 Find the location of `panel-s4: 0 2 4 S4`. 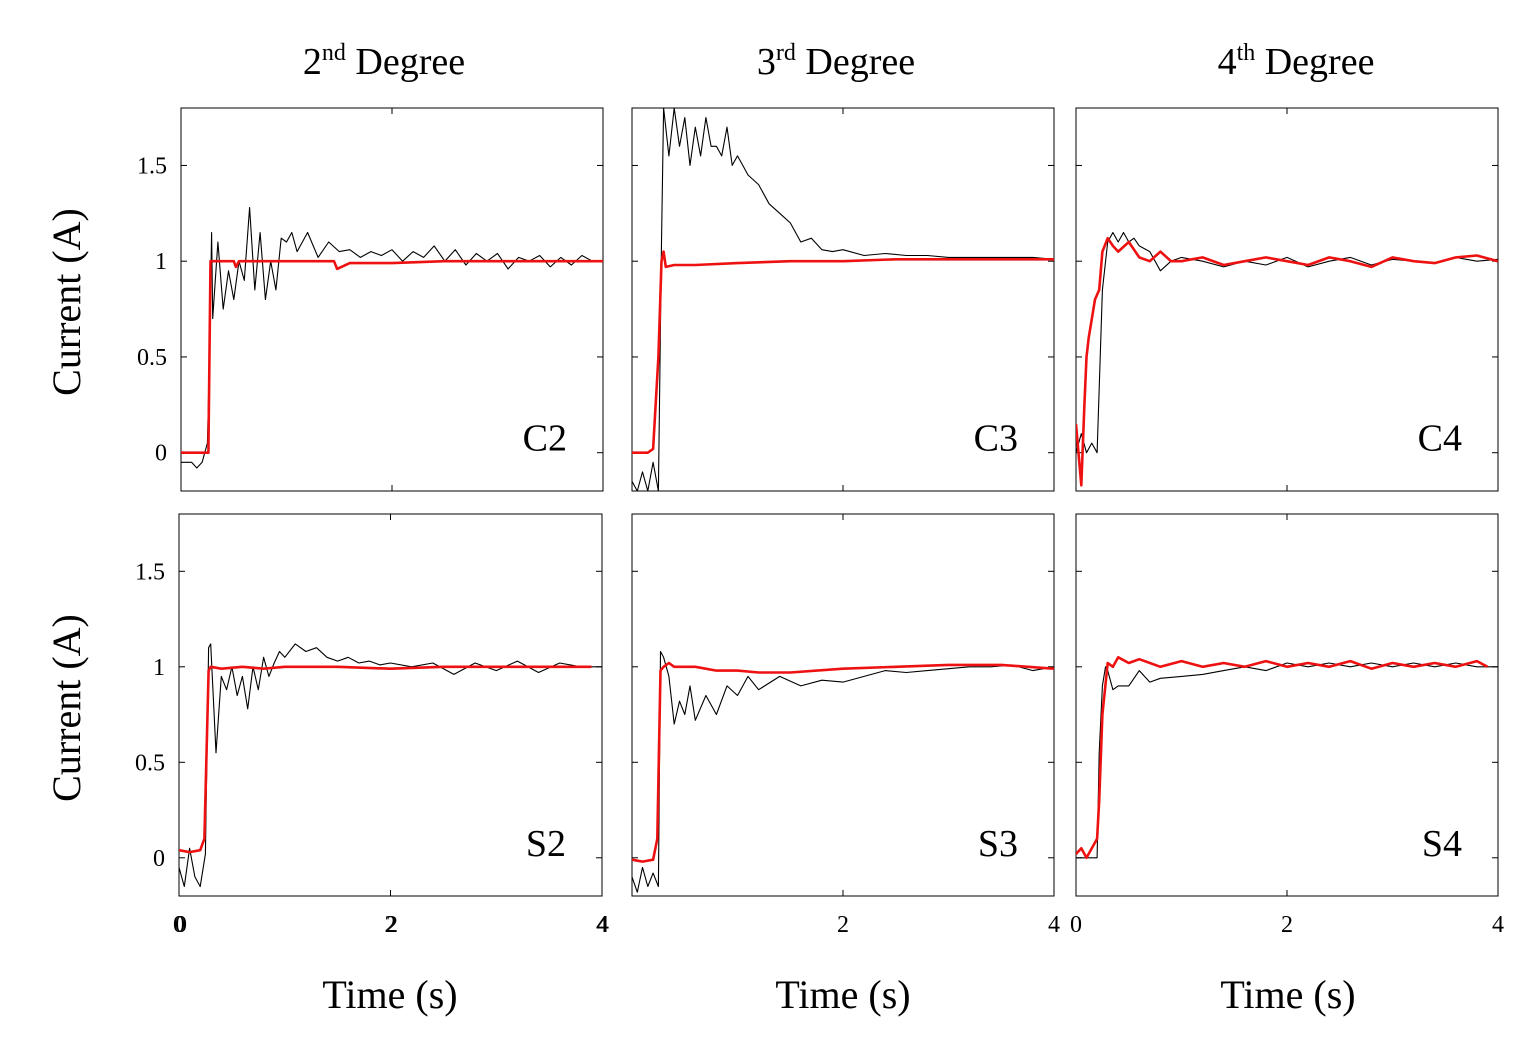

panel-s4: 0 2 4 S4 is located at coordinates (1287, 725).